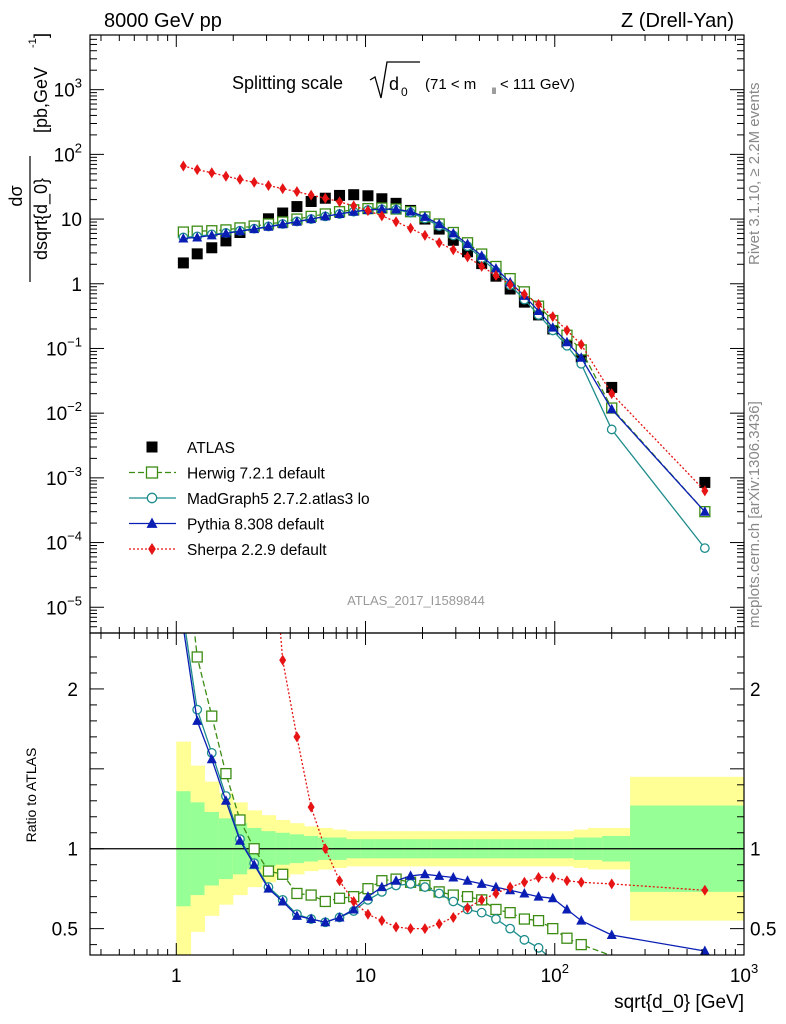 The height and width of the screenshot is (1024, 786). What do you see at coordinates (494, 91) in the screenshot?
I see `title-cut-sub: ll` at bounding box center [494, 91].